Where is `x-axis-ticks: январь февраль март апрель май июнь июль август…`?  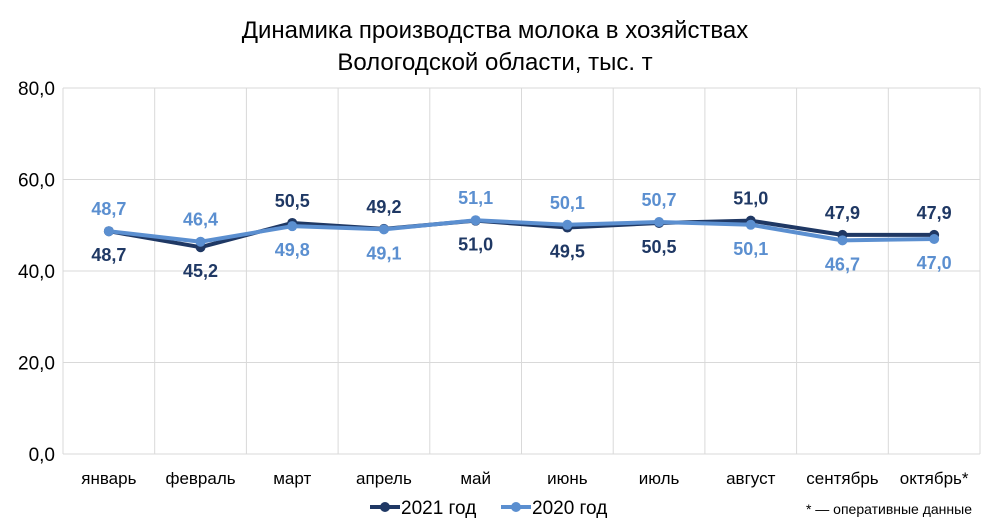 x-axis-ticks: январь февраль март апрель май июнь июль август… is located at coordinates (525, 478).